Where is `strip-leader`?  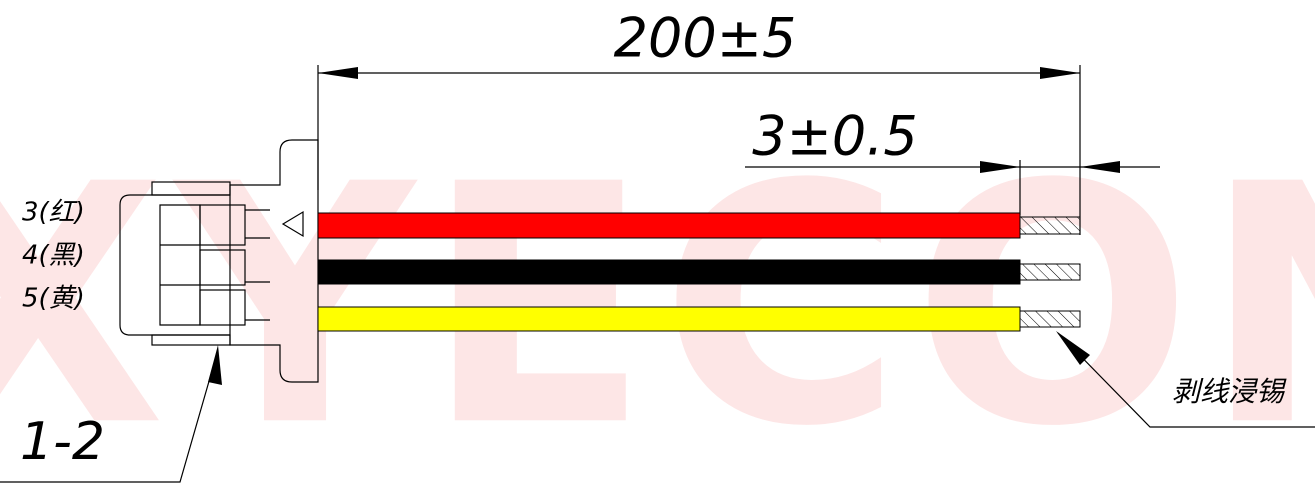 strip-leader is located at coordinates (1185, 379).